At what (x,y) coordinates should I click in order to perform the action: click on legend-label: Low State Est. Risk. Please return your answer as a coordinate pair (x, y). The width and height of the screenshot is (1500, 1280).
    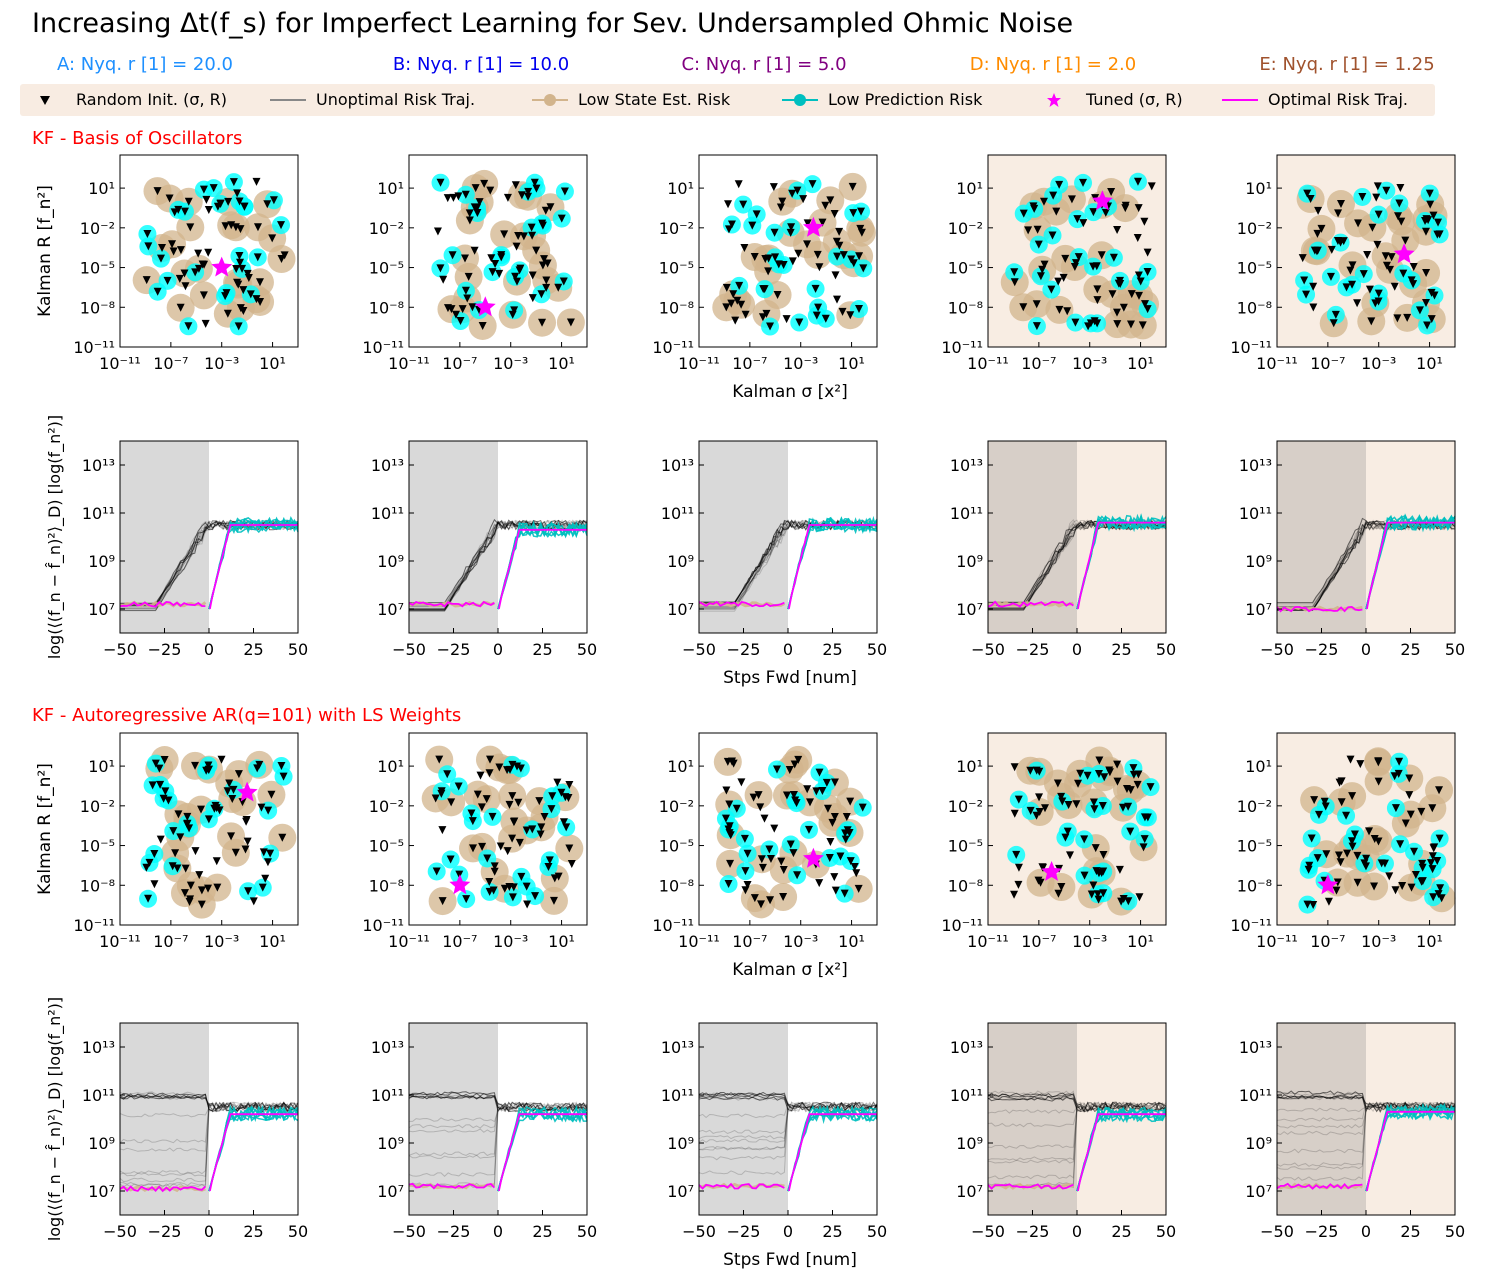
    Looking at the image, I should click on (654, 99).